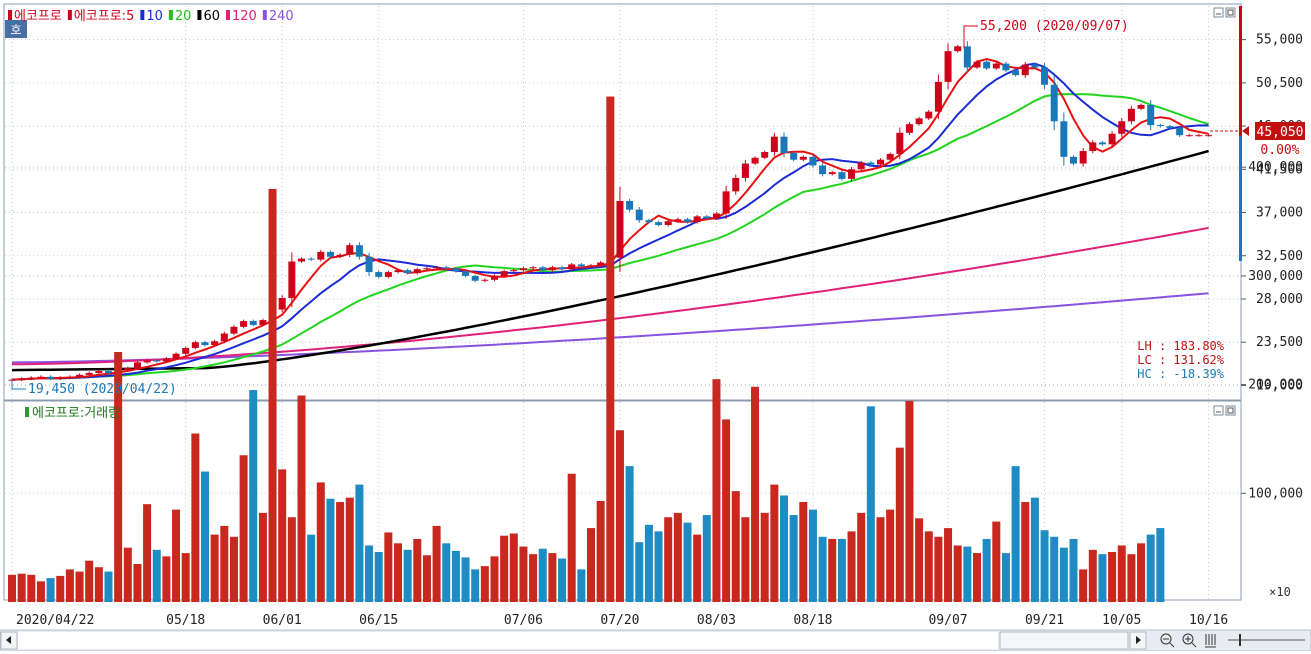 The image size is (1311, 654). What do you see at coordinates (1218, 410) in the screenshot?
I see `volume-panel-minimize-icon` at bounding box center [1218, 410].